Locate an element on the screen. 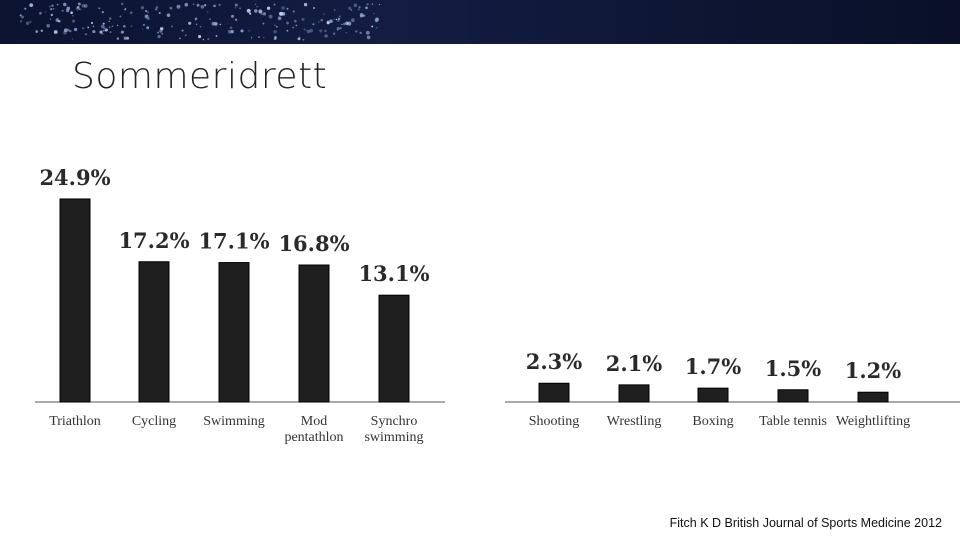 This screenshot has width=960, height=540. data-label: 1.7% is located at coordinates (713, 366).